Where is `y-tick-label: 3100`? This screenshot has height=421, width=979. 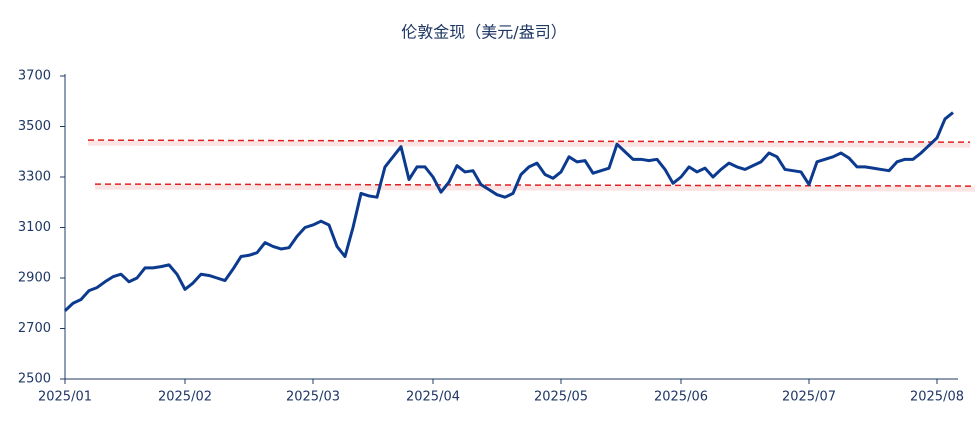 y-tick-label: 3100 is located at coordinates (34, 227).